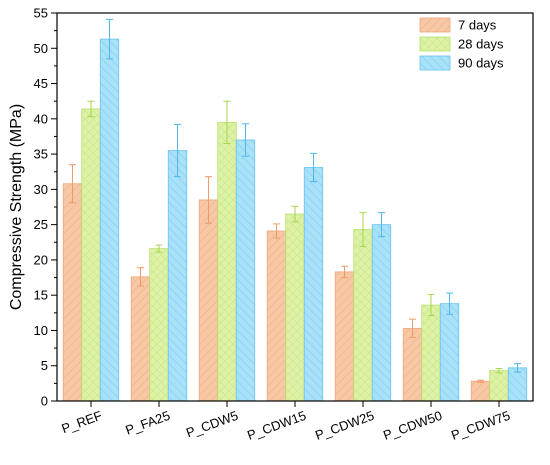  Describe the element at coordinates (276, 425) in the screenshot. I see `x-tick-label: P_CDW15` at that location.